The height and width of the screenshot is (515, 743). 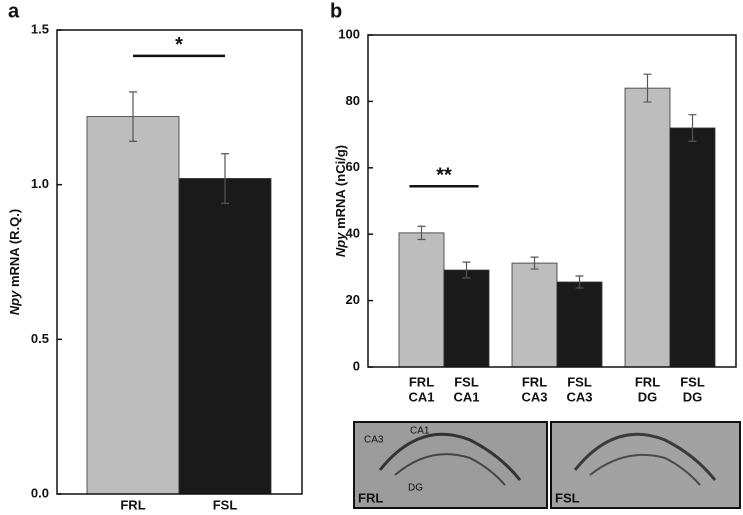 I want to click on y-tick-label: 0.0, so click(x=40, y=492).